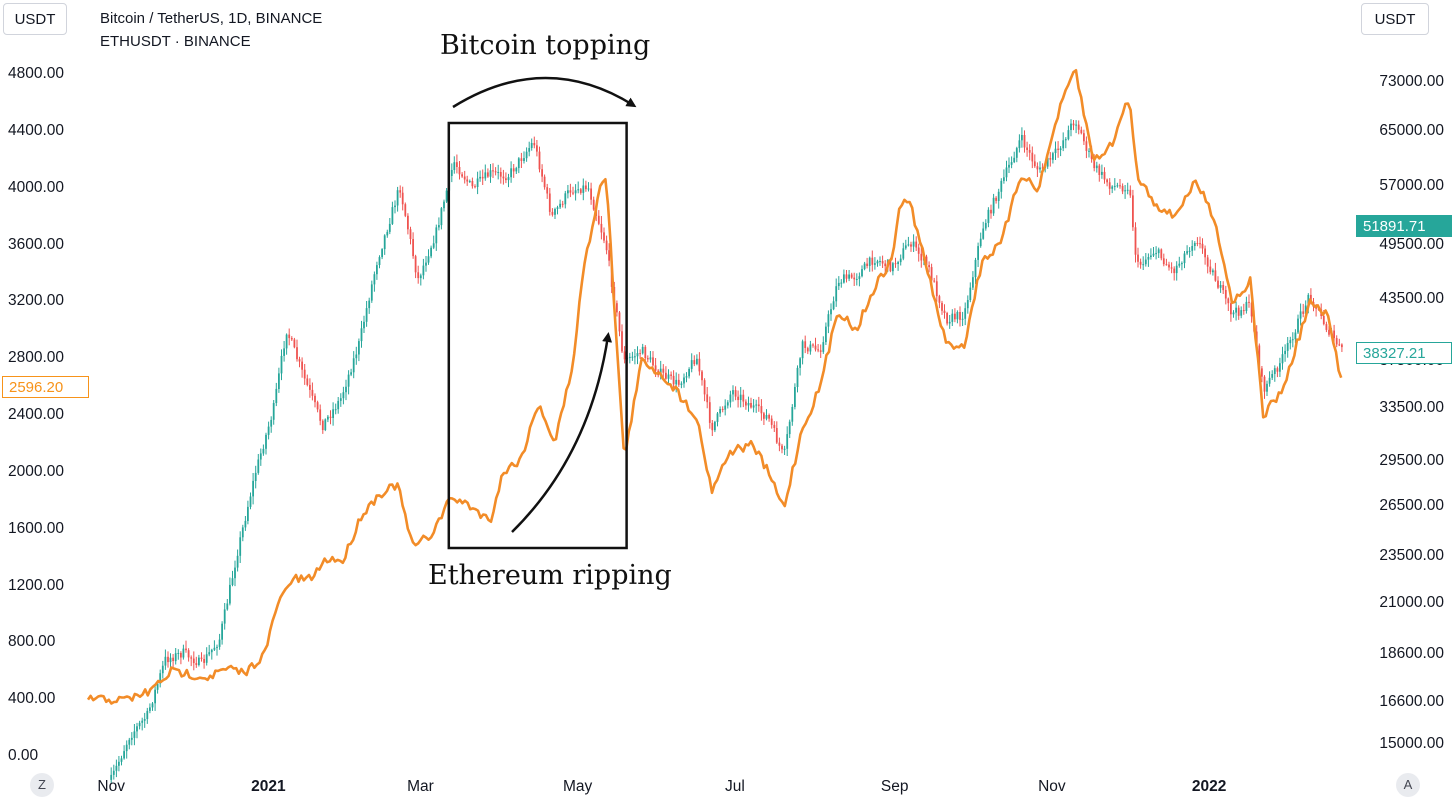 Image resolution: width=1456 pixels, height=806 pixels. Describe the element at coordinates (1395, 19) in the screenshot. I see `right-axis-unit-button: USDT` at that location.